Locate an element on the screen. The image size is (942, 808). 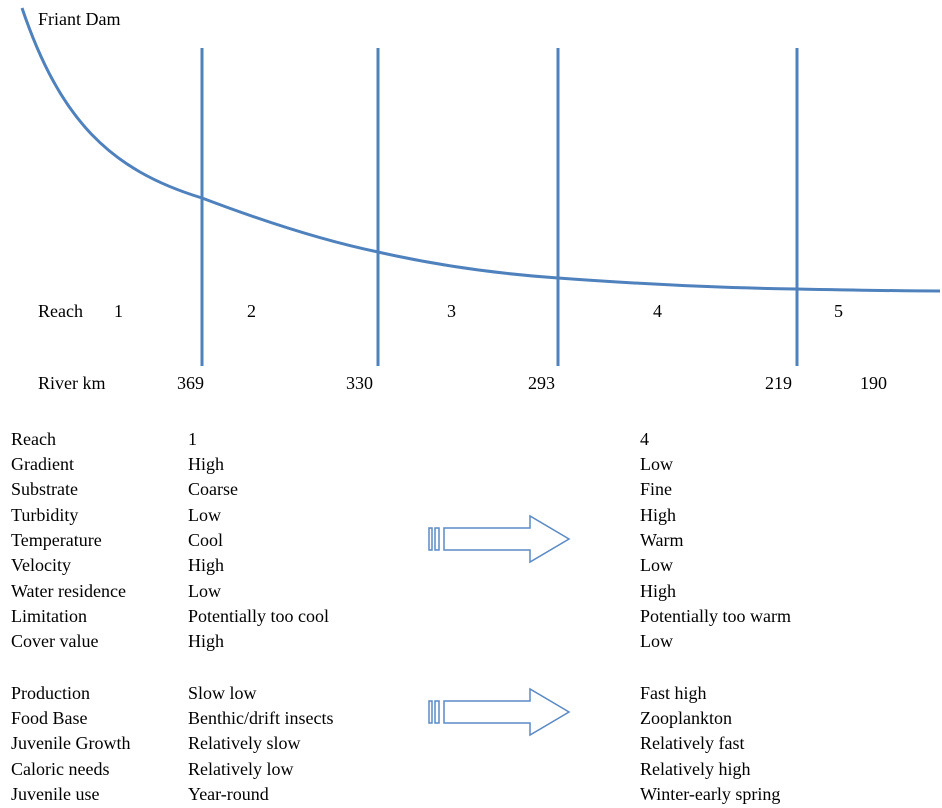
riverkm-value: 190 is located at coordinates (873, 383).